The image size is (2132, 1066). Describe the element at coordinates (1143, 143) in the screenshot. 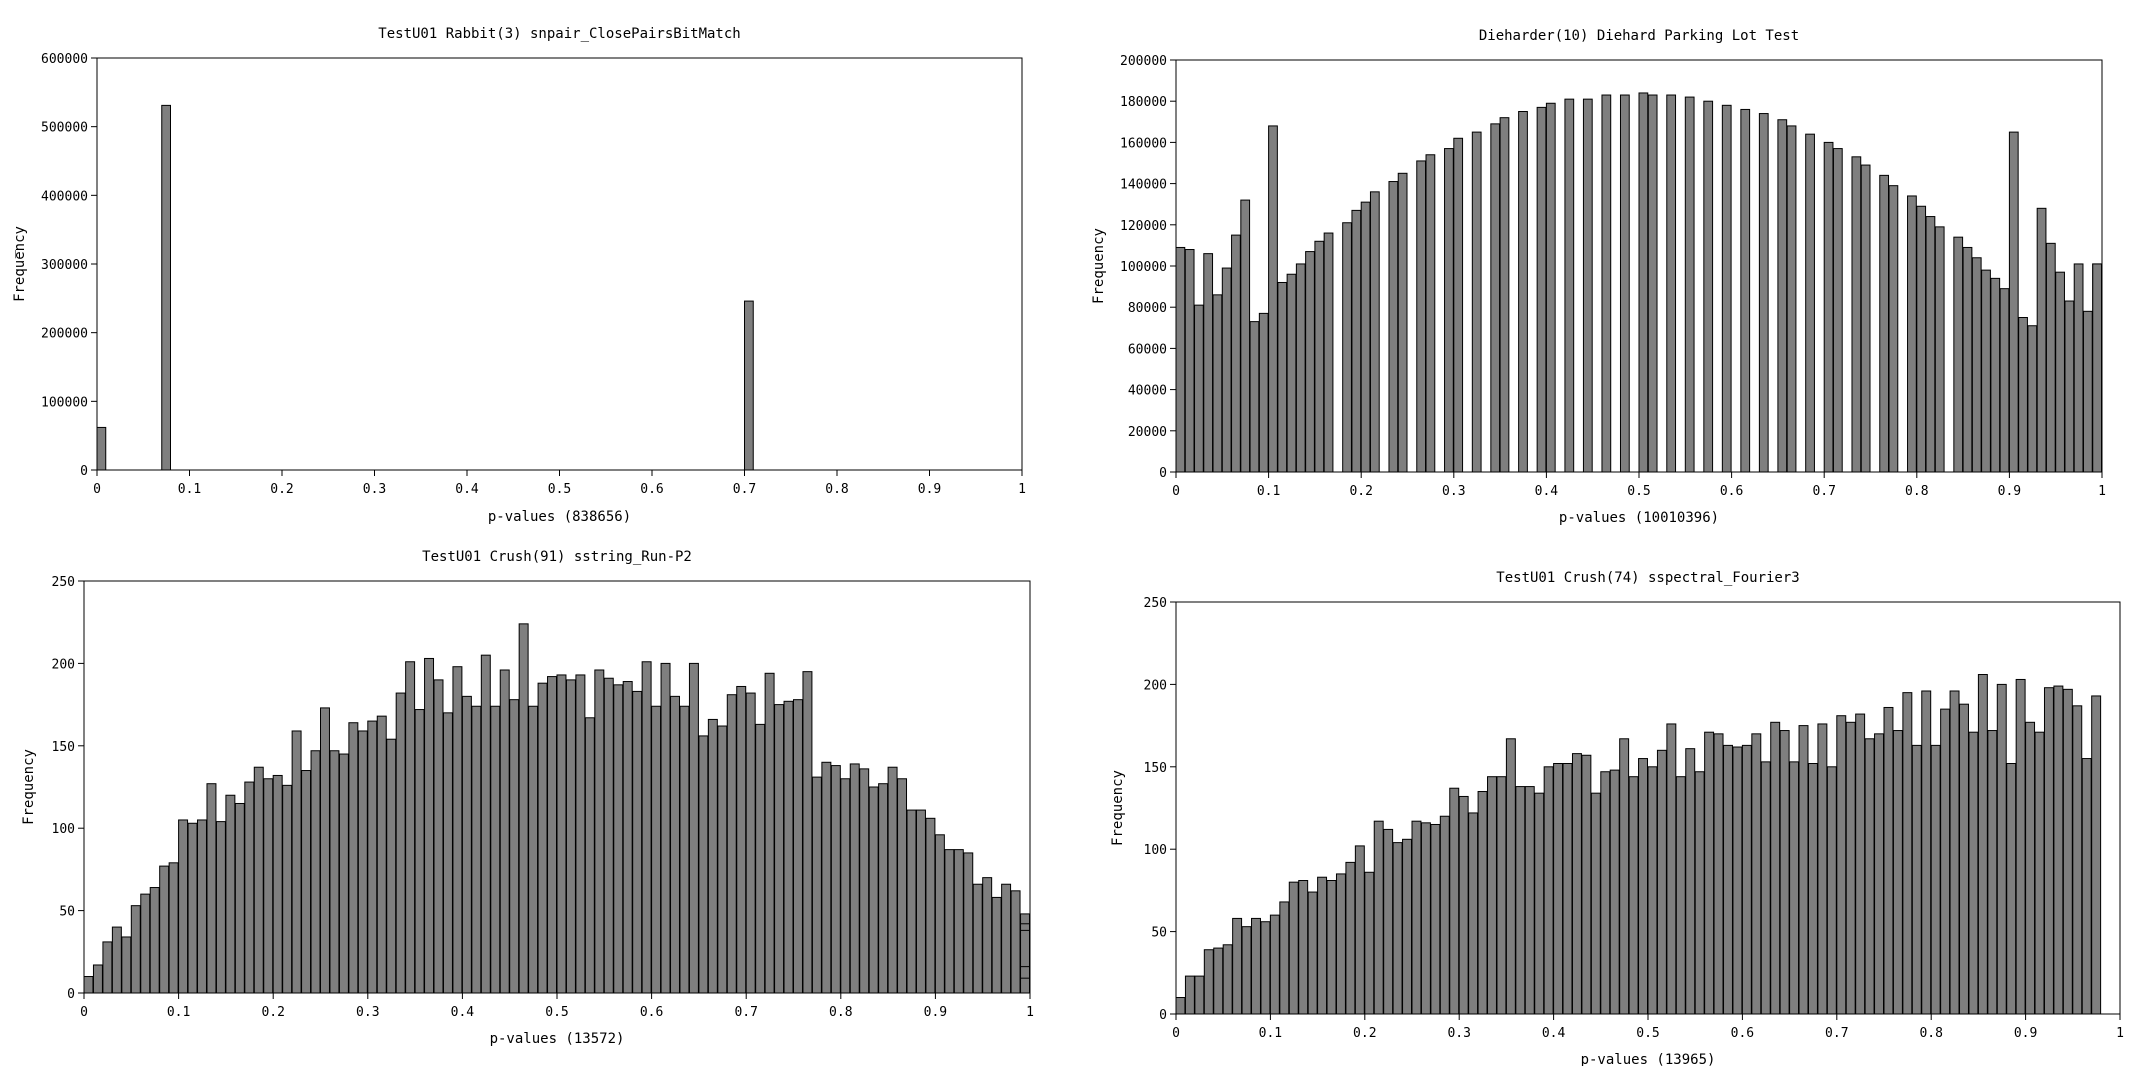

I see `y-tick-label: 160000` at that location.